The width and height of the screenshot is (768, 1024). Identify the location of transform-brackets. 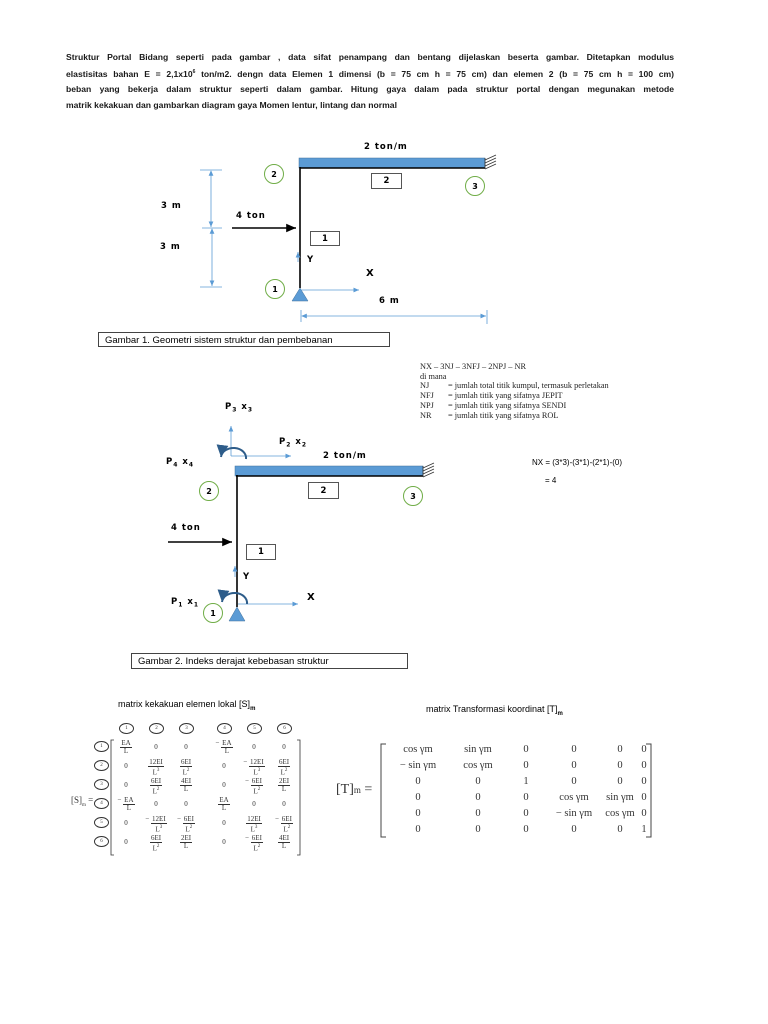
(516, 790).